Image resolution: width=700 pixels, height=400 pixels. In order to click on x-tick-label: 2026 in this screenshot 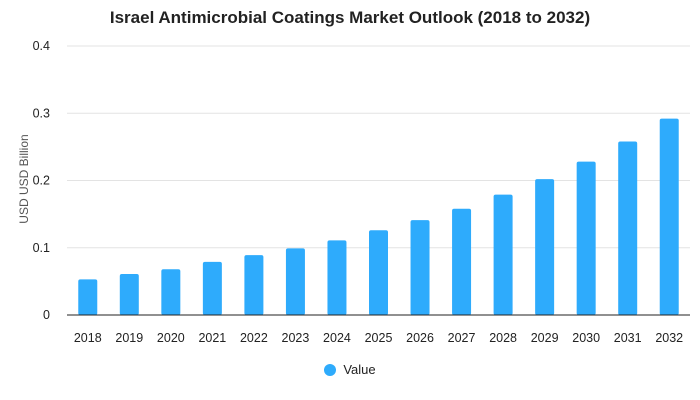, I will do `click(420, 338)`.